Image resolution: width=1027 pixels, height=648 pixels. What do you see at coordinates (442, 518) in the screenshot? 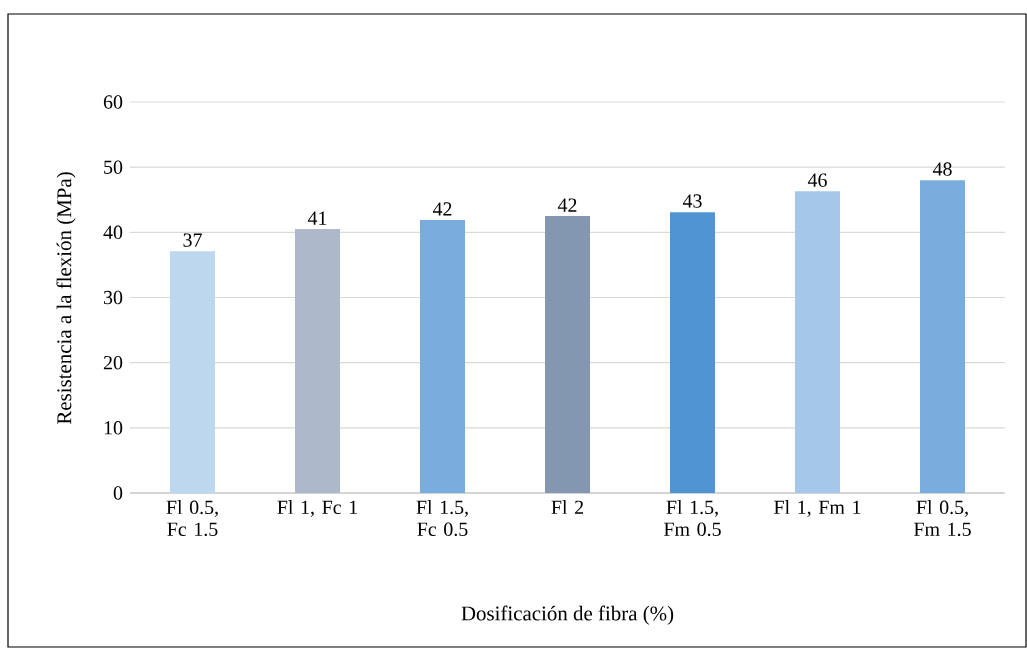
I see `x-tick-label: Fl 1.5, Fc 0.5` at bounding box center [442, 518].